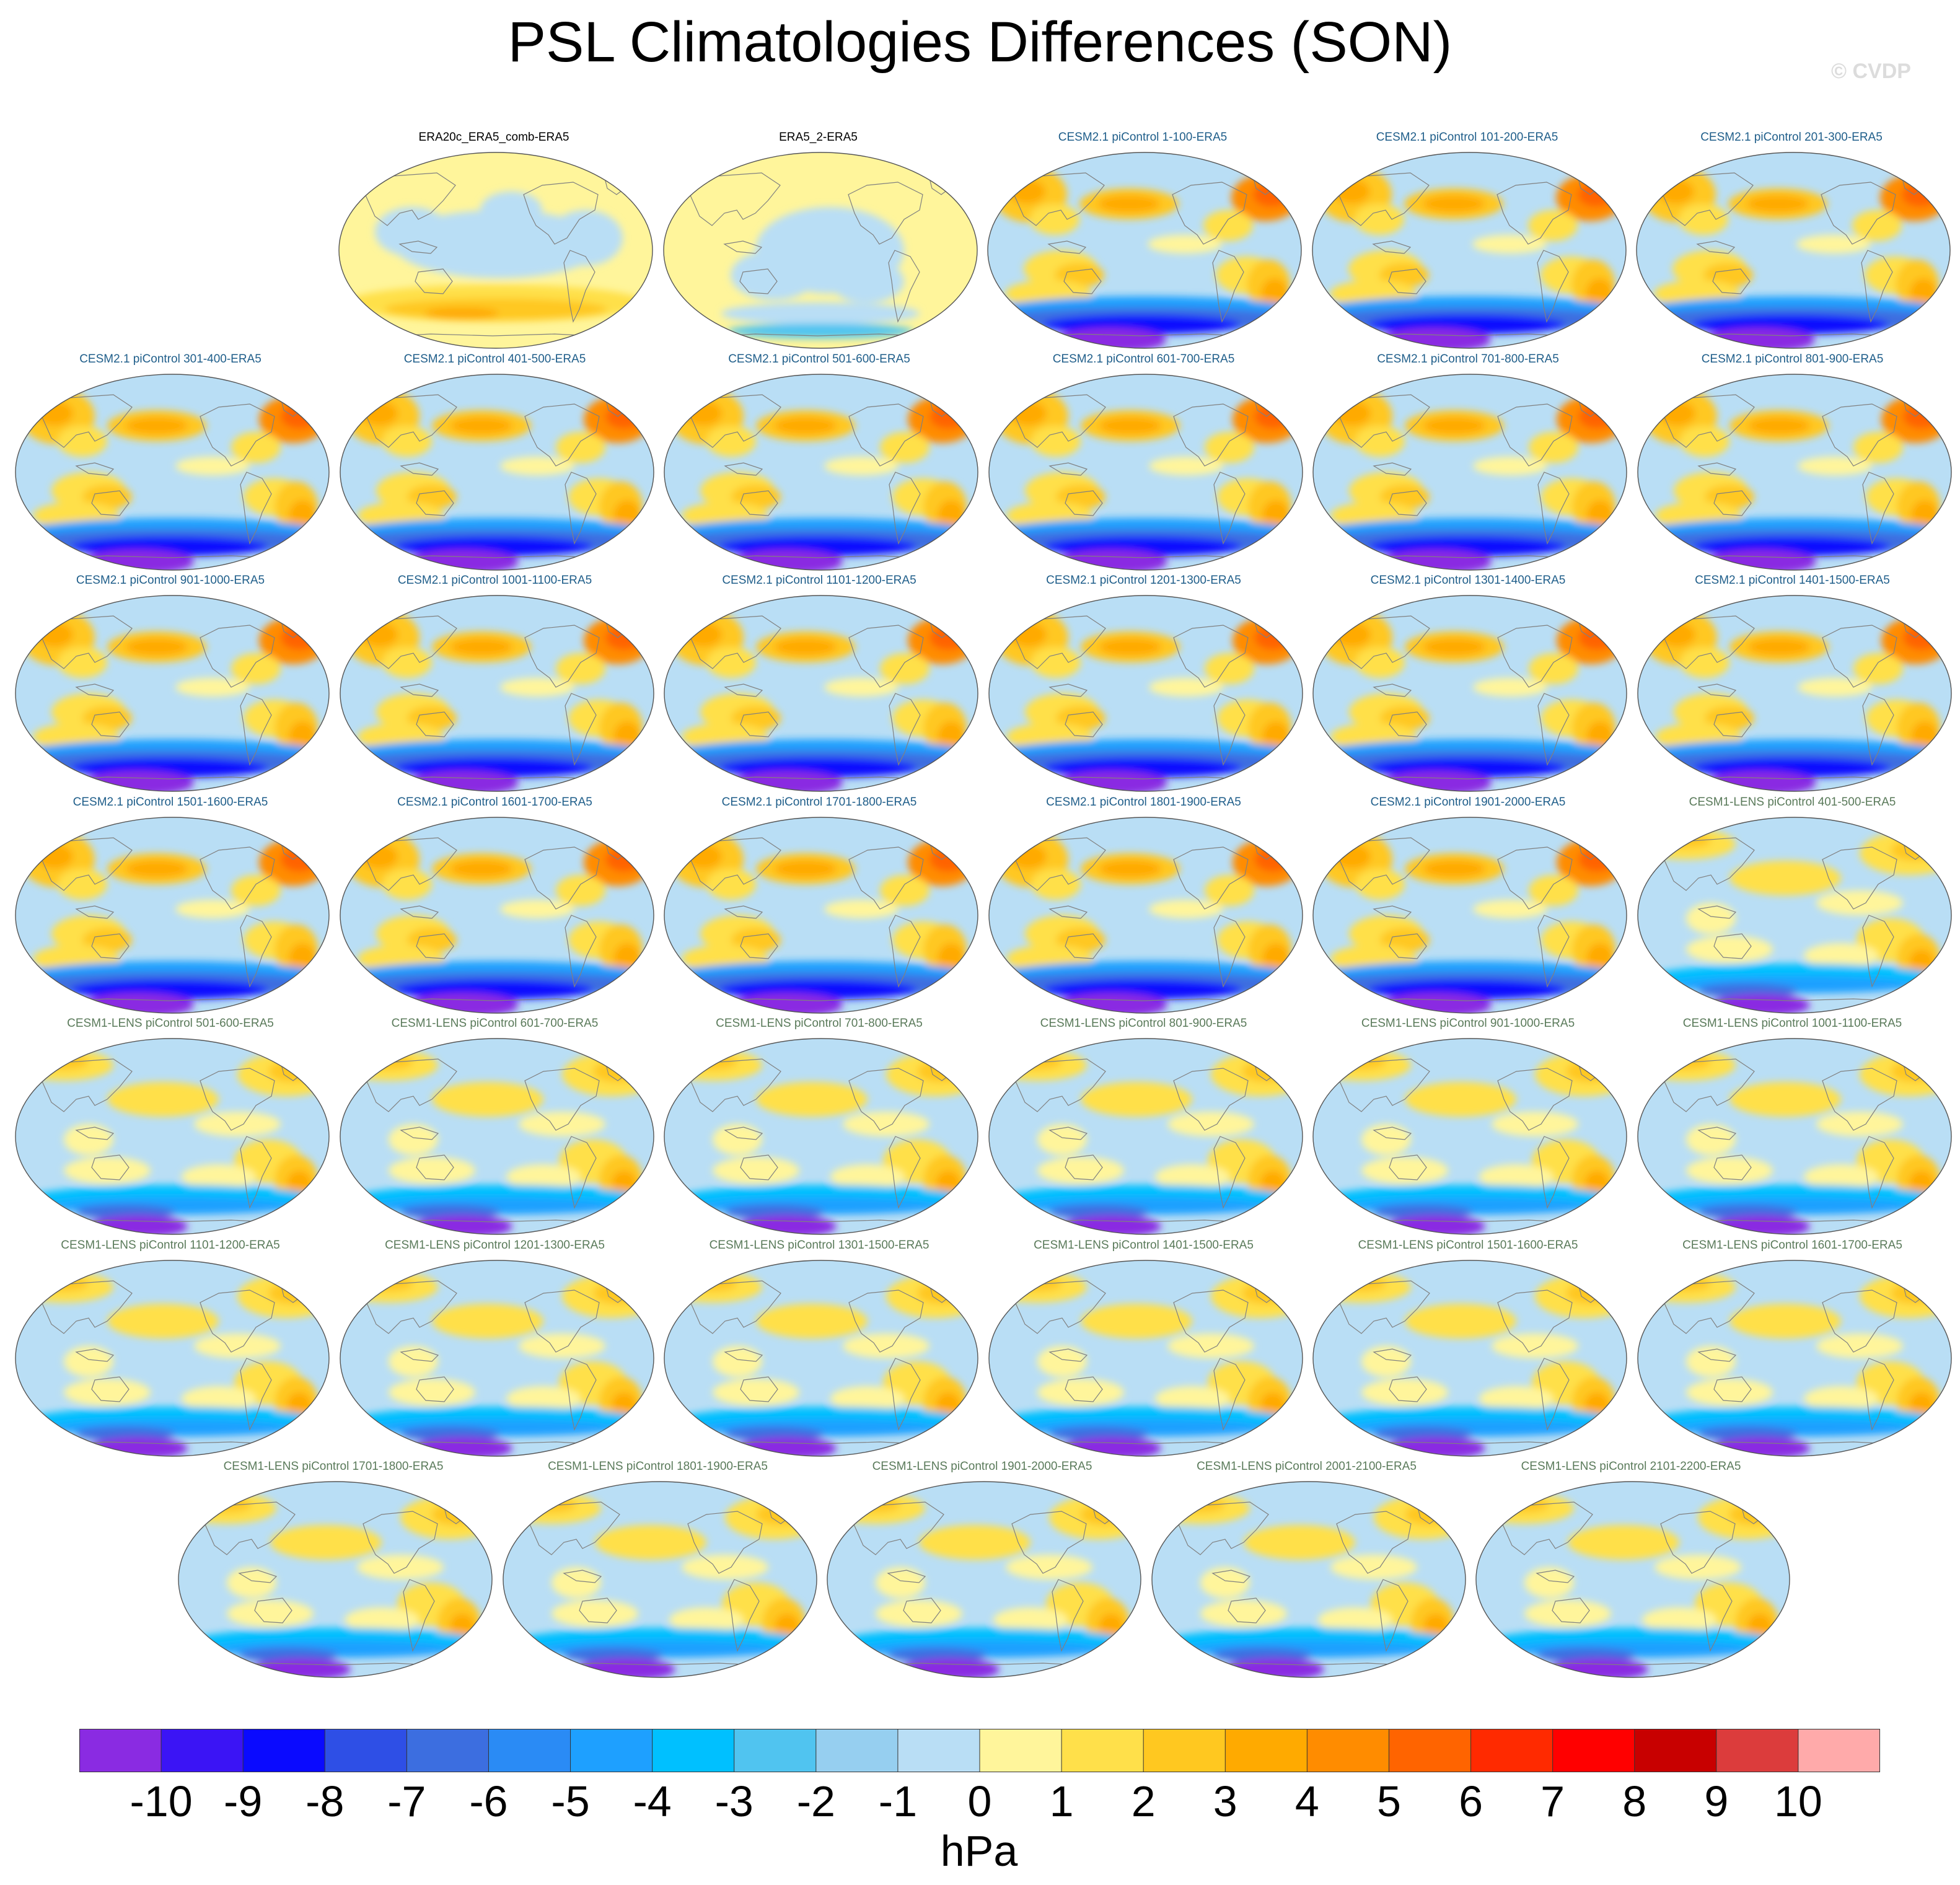  What do you see at coordinates (1467, 137) in the screenshot?
I see `panel-title: CESM2.1 piControl 101-200-ERA5` at bounding box center [1467, 137].